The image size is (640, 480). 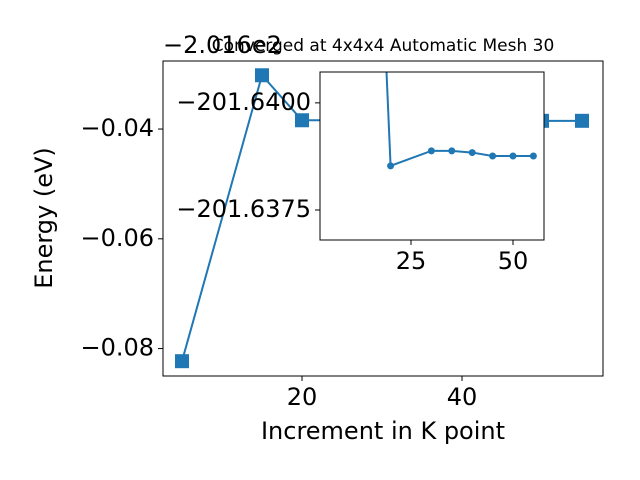 What do you see at coordinates (513, 261) in the screenshot?
I see `x-tick-label: 50` at bounding box center [513, 261].